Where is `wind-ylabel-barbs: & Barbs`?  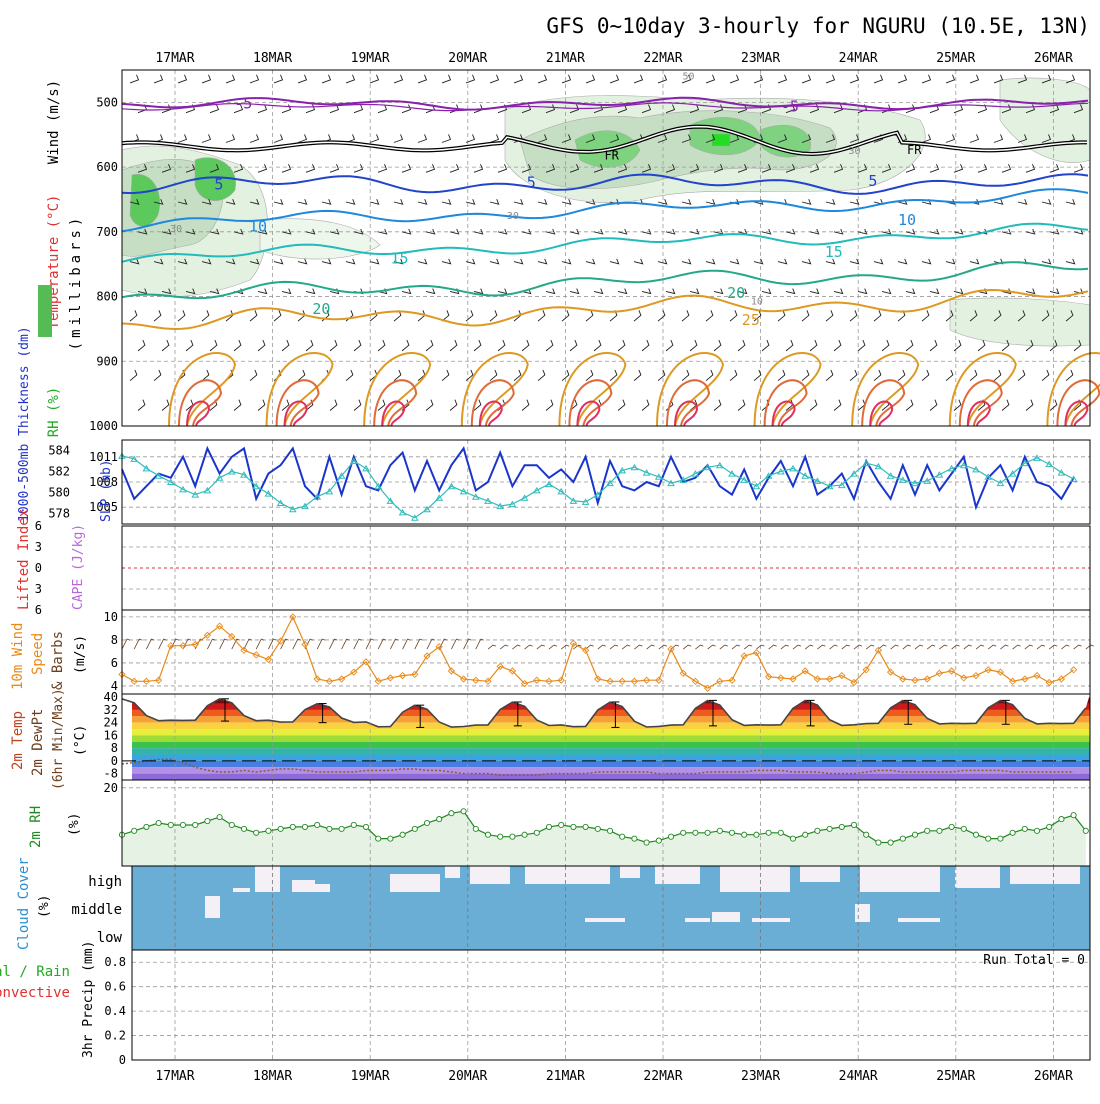 wind-ylabel-barbs: & Barbs is located at coordinates (58, 660).